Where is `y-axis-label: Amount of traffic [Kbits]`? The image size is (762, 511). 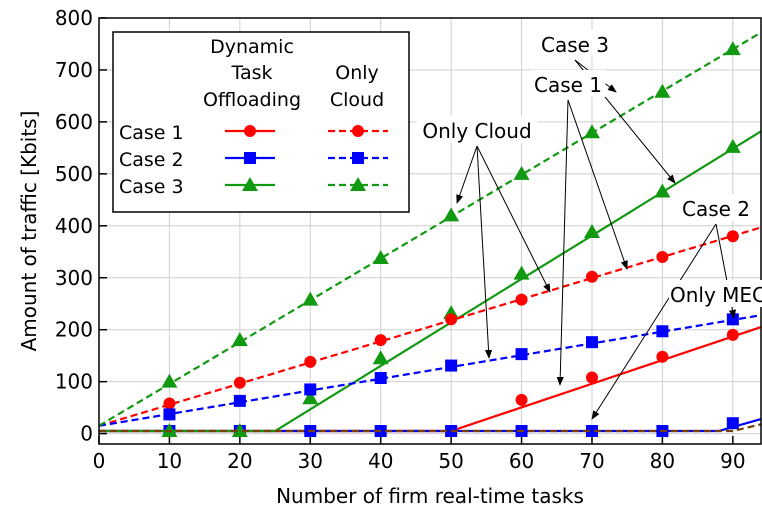
y-axis-label: Amount of traffic [Kbits] is located at coordinates (29, 231).